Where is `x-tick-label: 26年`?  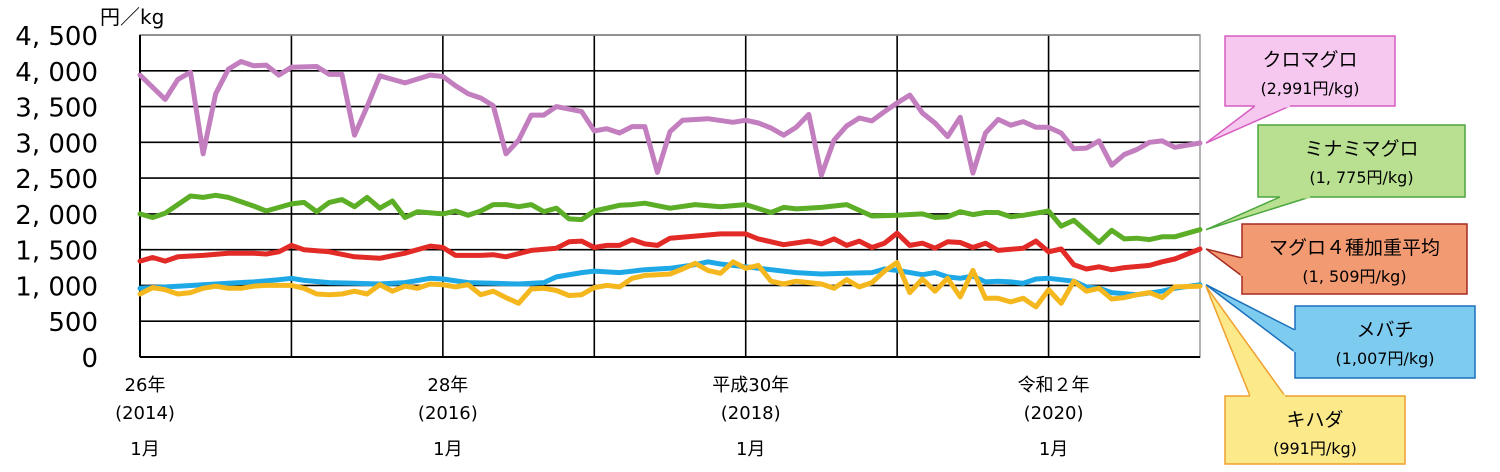 x-tick-label: 26年 is located at coordinates (145, 385).